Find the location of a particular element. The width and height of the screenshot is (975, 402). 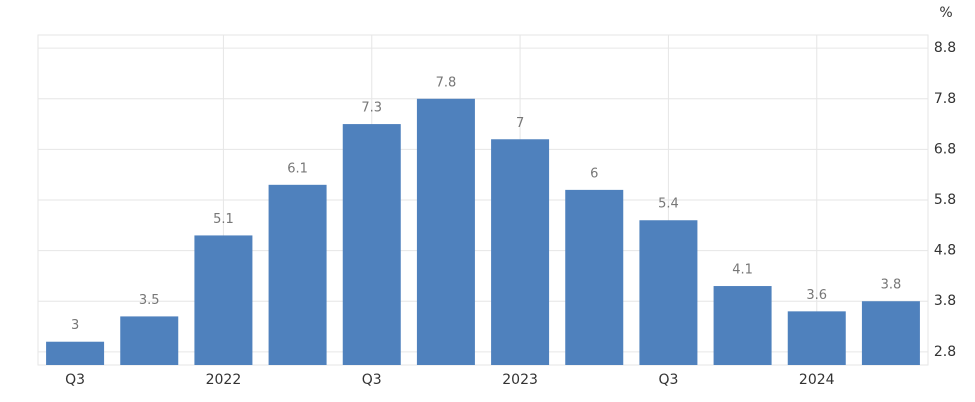

value-label: 3.5 is located at coordinates (149, 300).